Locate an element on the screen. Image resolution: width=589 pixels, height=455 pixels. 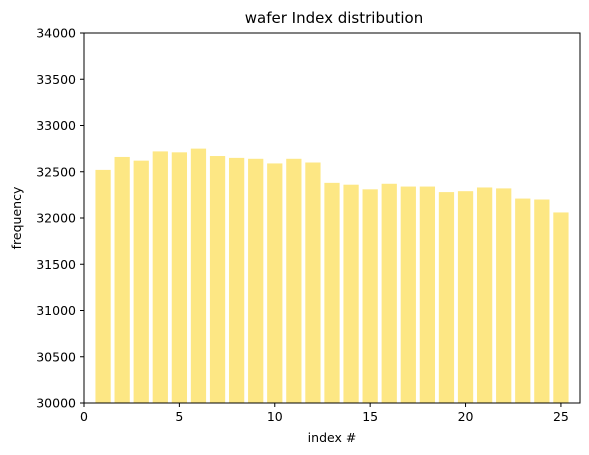
x-tick-label: 10 is located at coordinates (275, 416).